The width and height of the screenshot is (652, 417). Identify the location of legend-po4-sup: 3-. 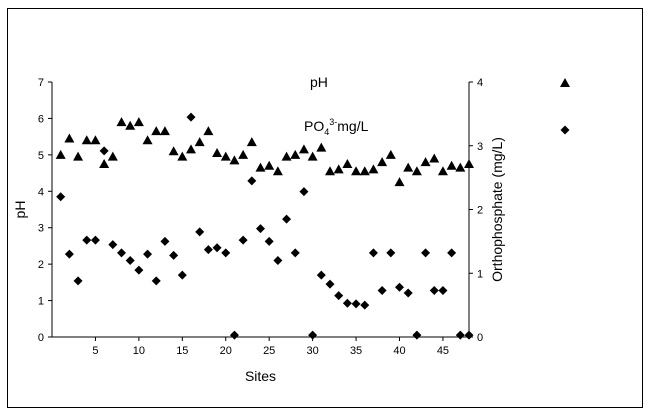
(333, 122).